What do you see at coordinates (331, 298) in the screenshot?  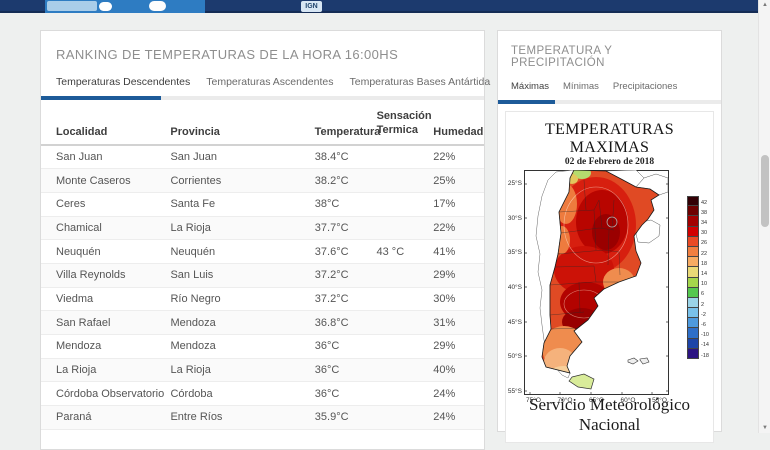 I see `cell-temperatura: 37.2°C` at bounding box center [331, 298].